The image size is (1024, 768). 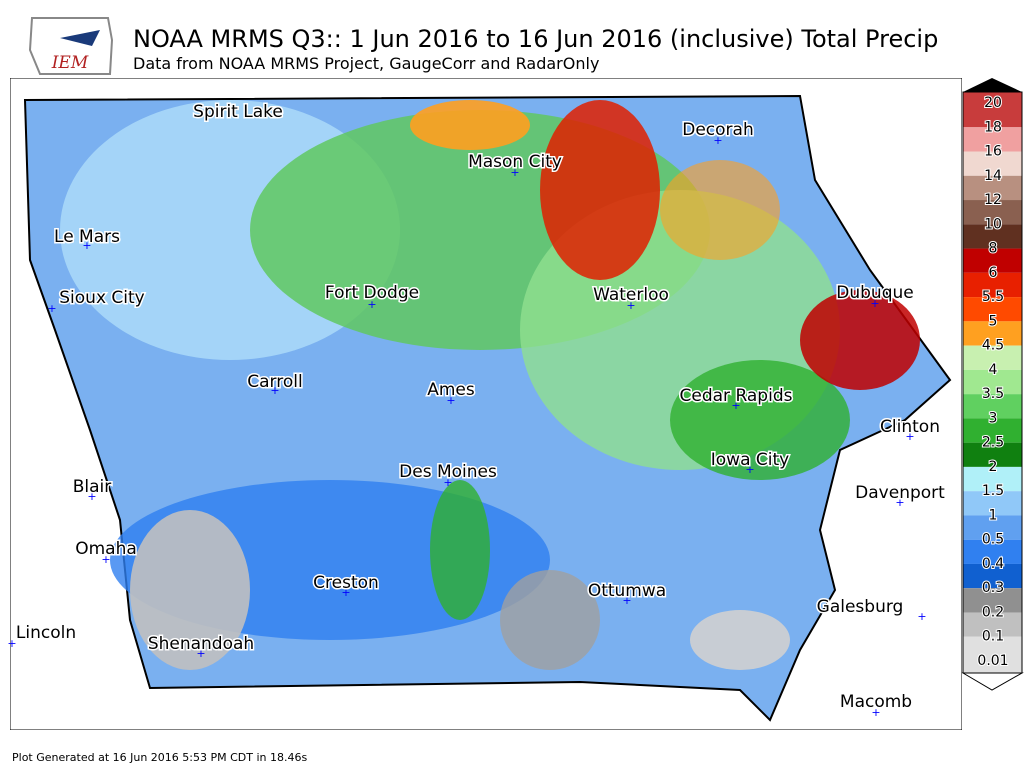 I want to click on legend-label: 20, so click(x=993, y=103).